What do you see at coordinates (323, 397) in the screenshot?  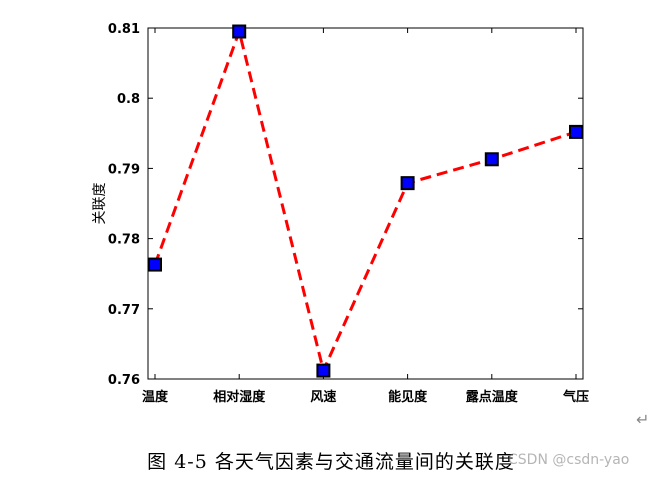 I see `x-tick-label: 风速` at bounding box center [323, 397].